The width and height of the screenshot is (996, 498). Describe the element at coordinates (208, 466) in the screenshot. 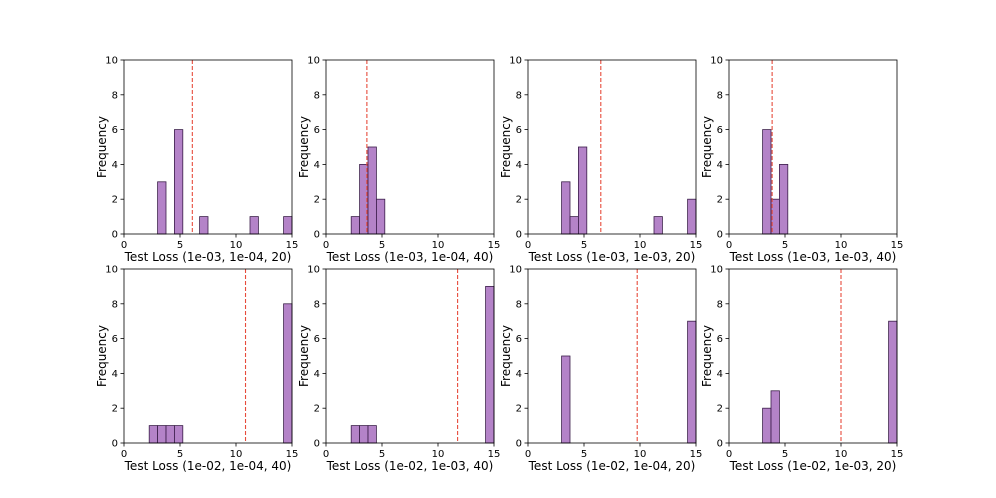

I see `x-axis-label: Test Loss (1e-02, 1e-04, 40)` at that location.